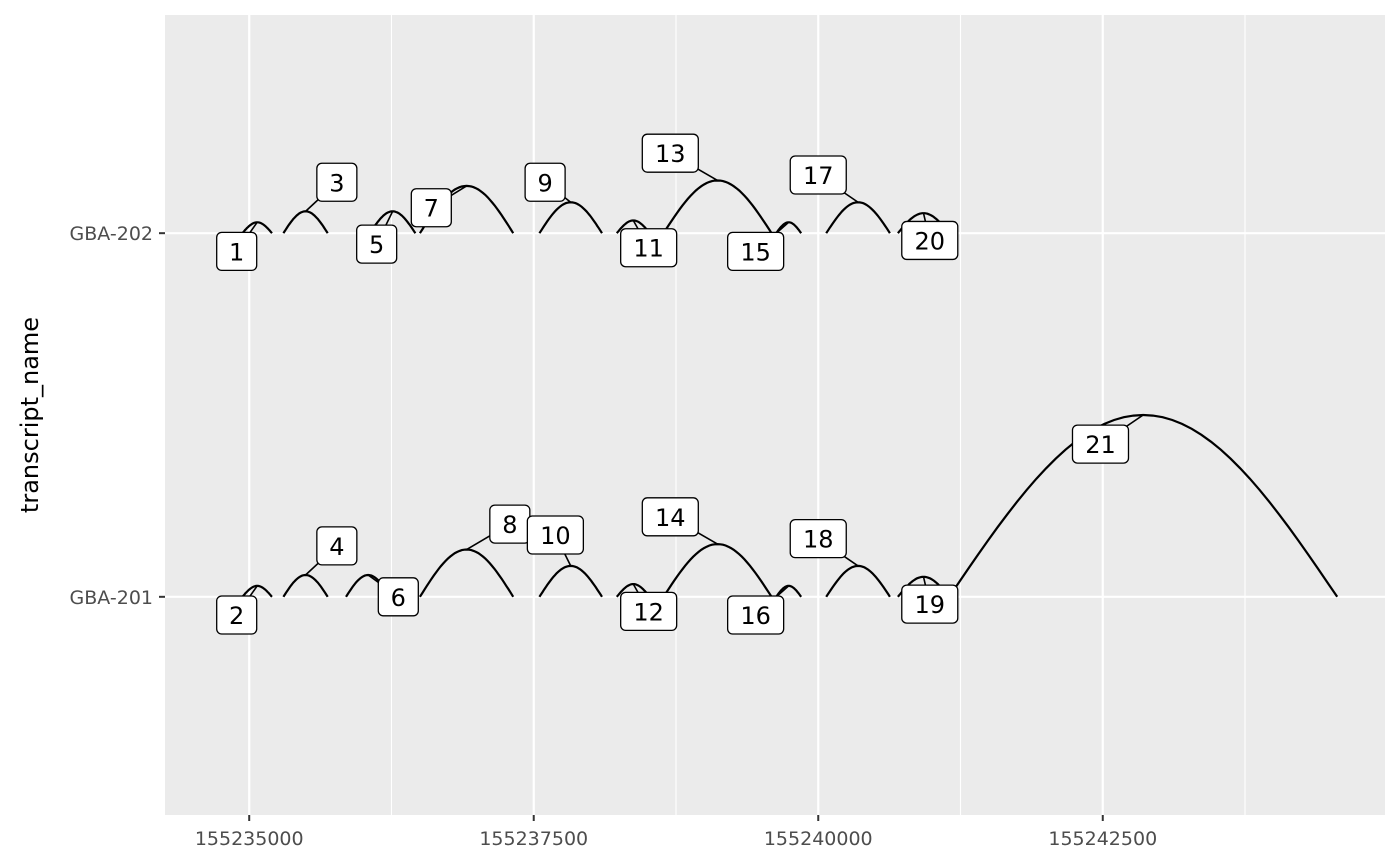 Image resolution: width=1400 pixels, height=866 pixels. Describe the element at coordinates (117, 416) in the screenshot. I see `y-axis: GBA-201 GBA-202` at that location.